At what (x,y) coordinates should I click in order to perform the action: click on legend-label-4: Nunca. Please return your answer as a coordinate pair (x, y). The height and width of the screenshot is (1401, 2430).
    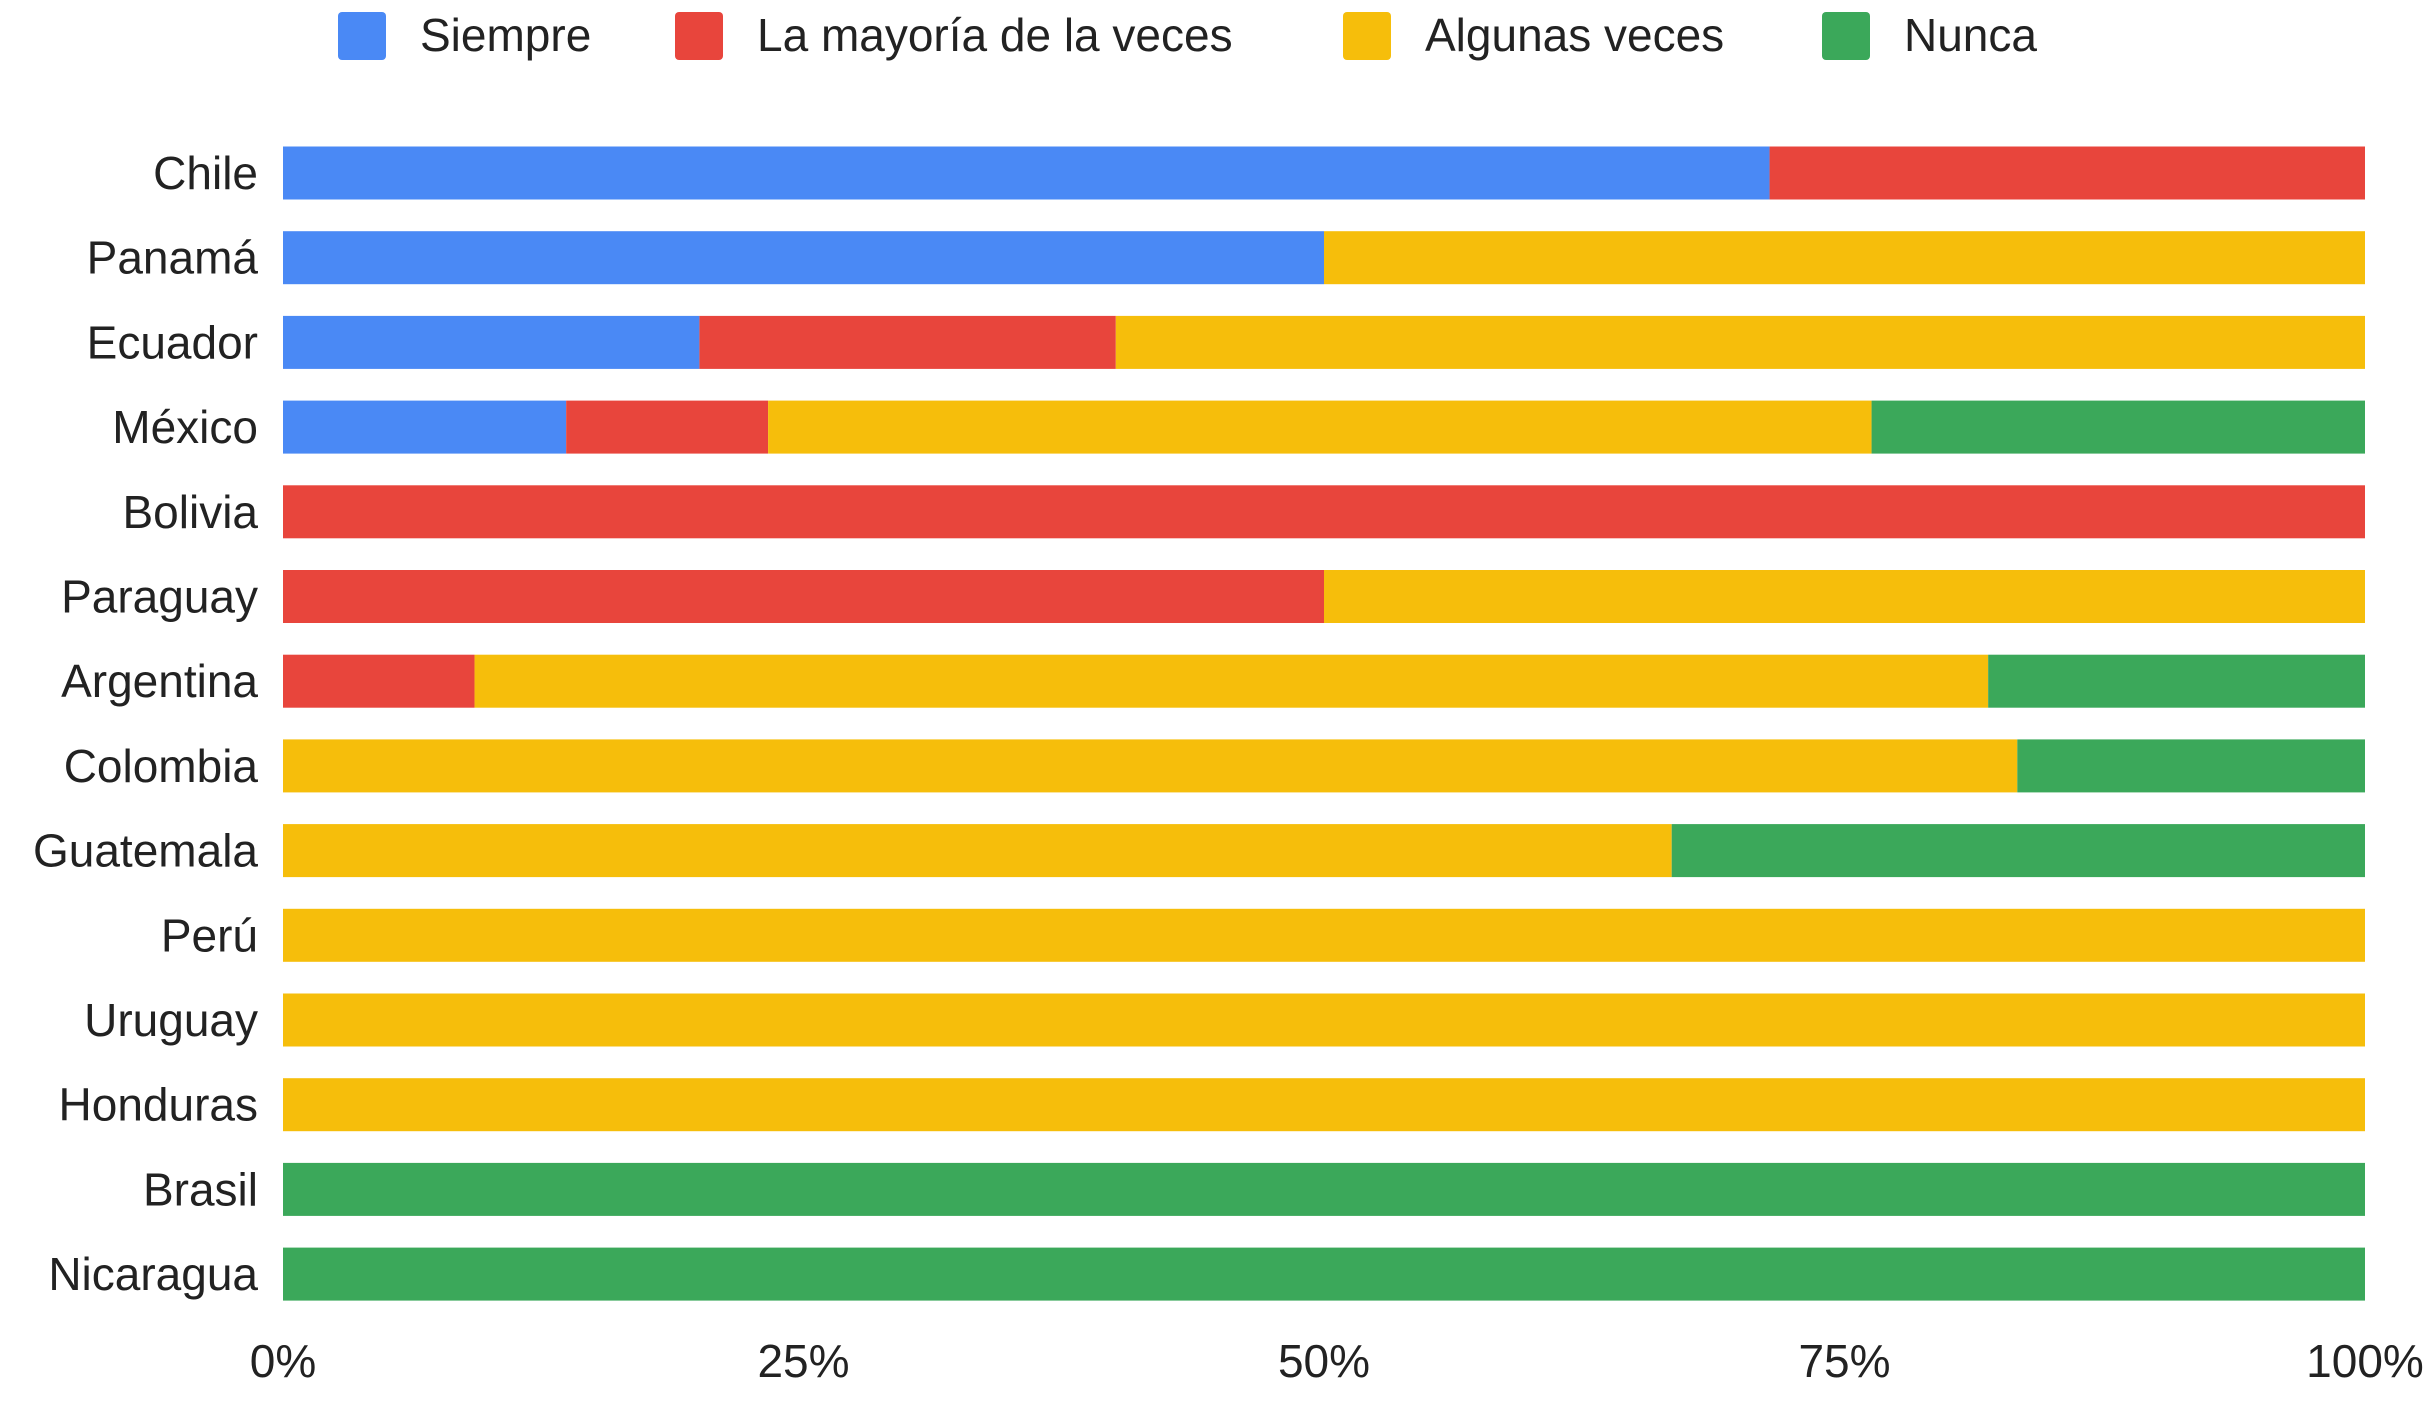
    Looking at the image, I should click on (1970, 35).